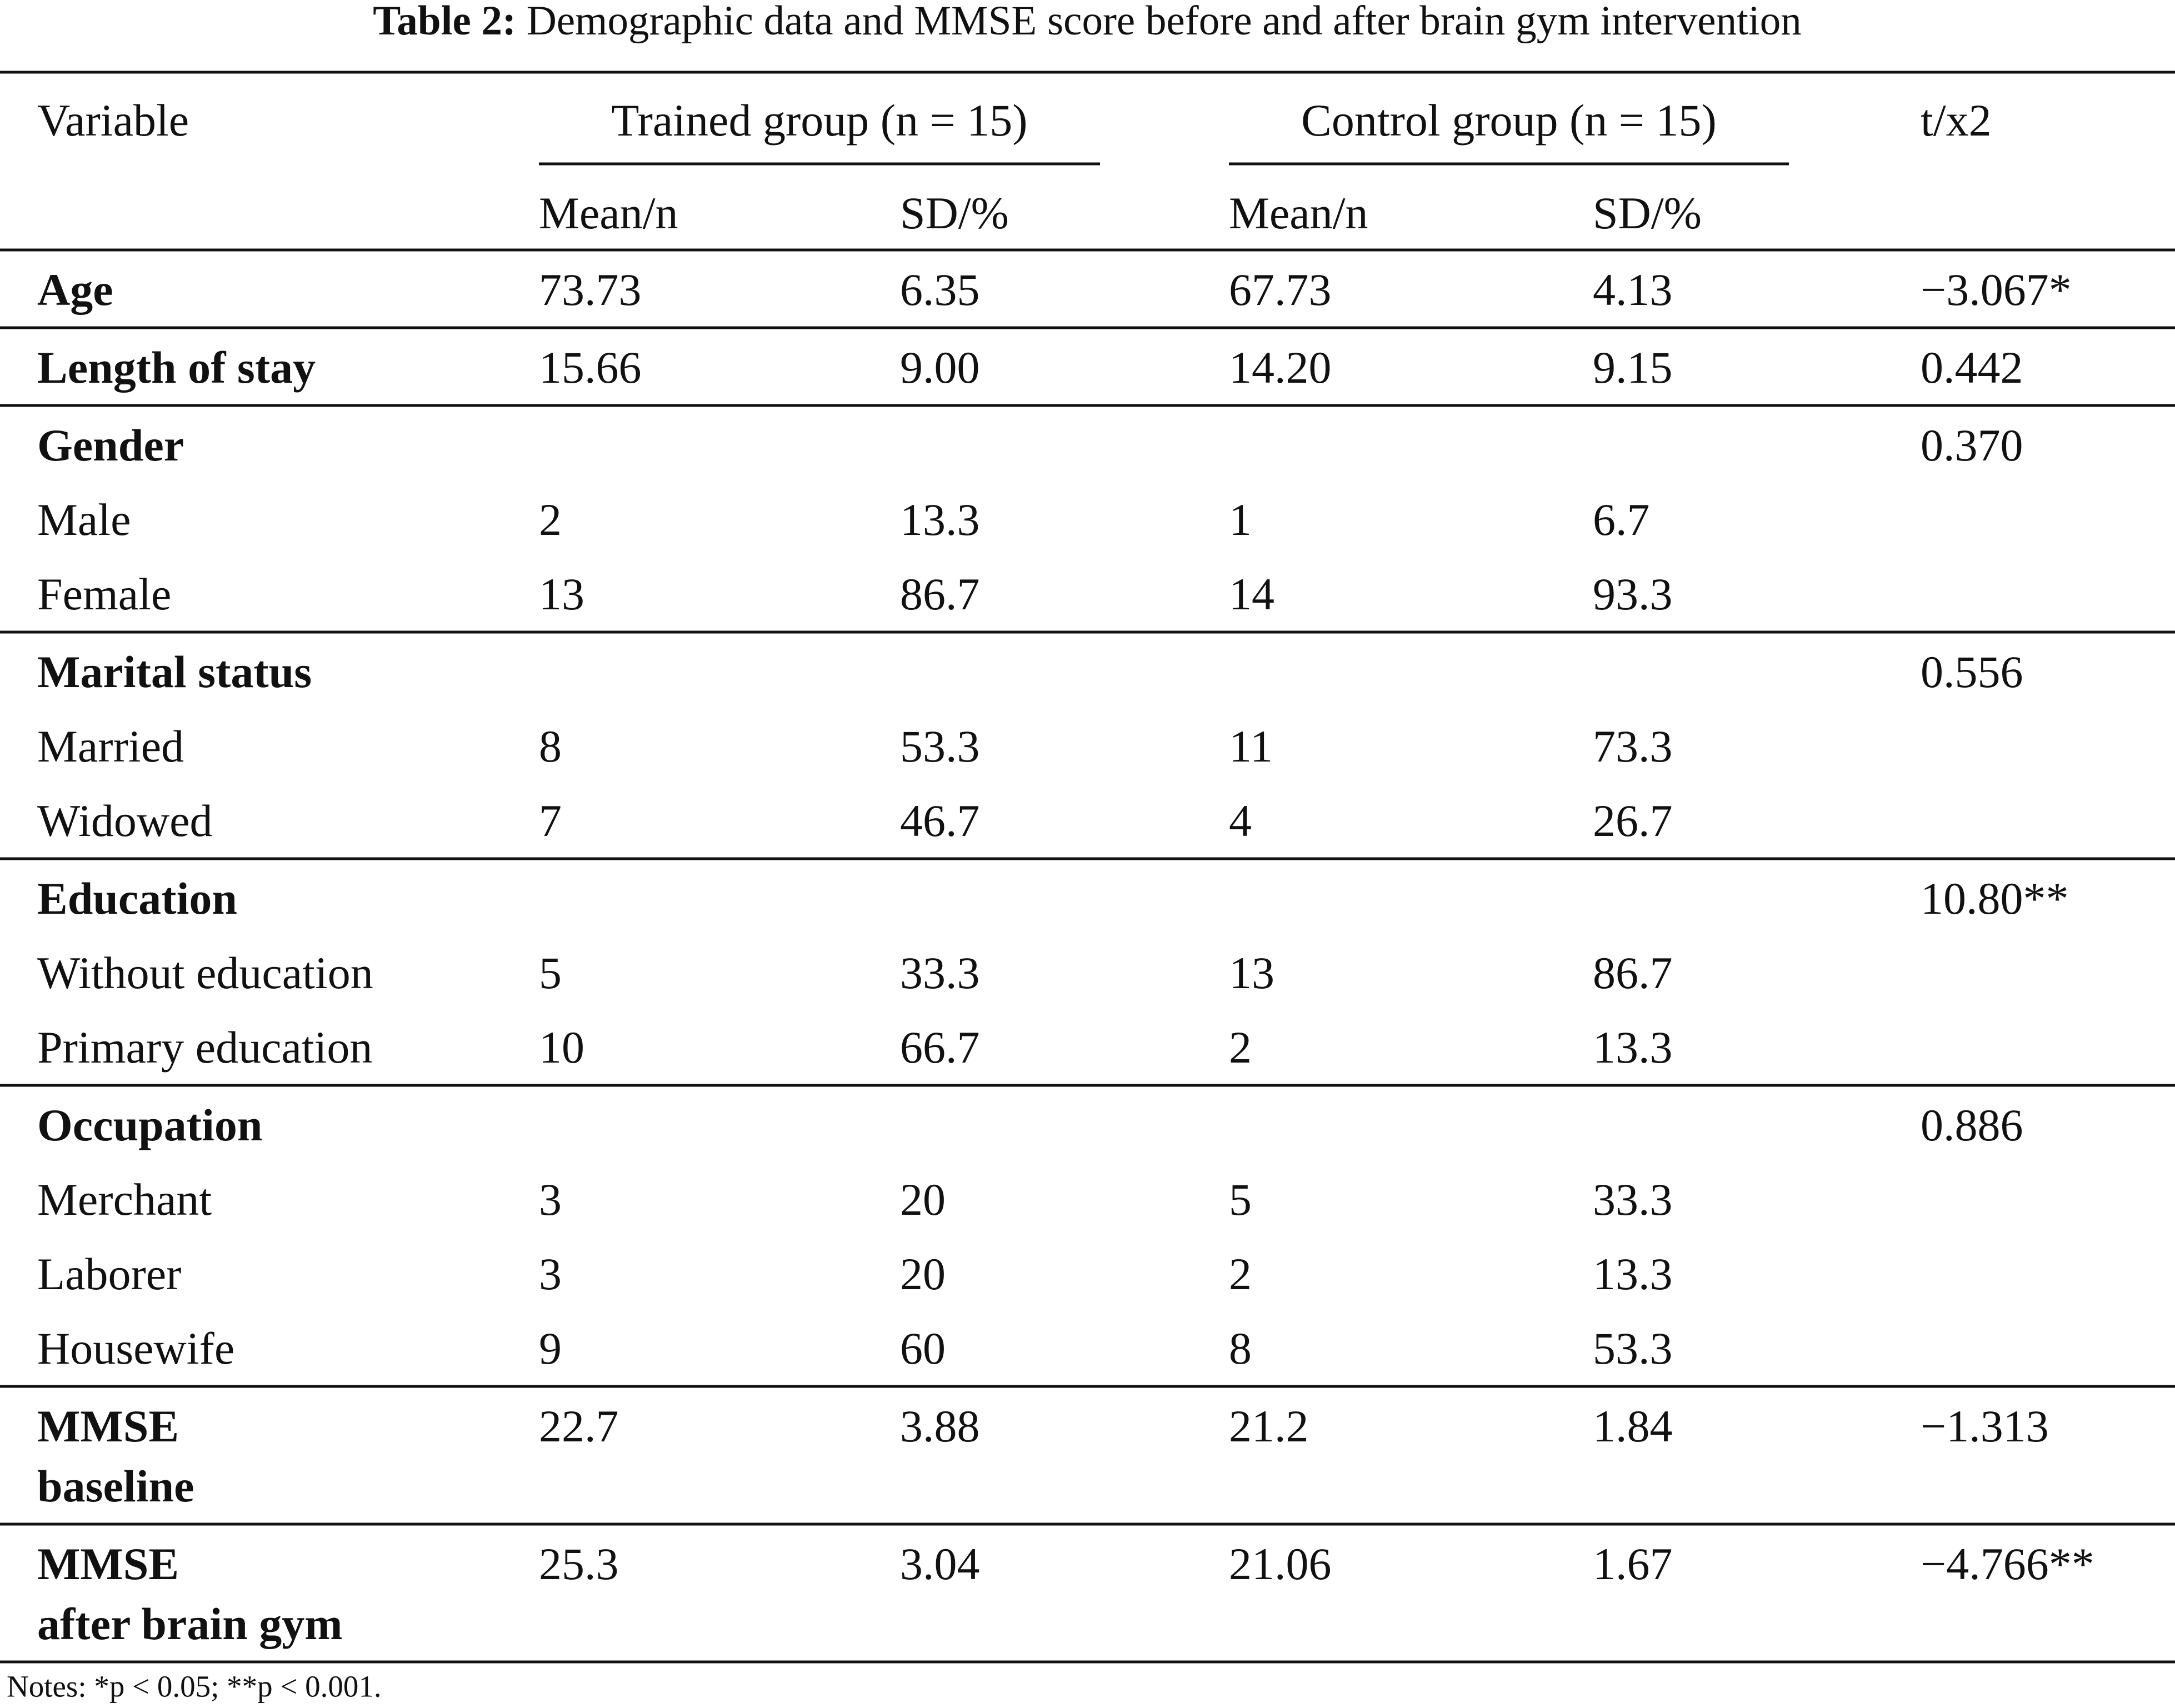 The width and height of the screenshot is (2175, 1708). Describe the element at coordinates (445, 22) in the screenshot. I see `title-prefix: Table 2:` at that location.